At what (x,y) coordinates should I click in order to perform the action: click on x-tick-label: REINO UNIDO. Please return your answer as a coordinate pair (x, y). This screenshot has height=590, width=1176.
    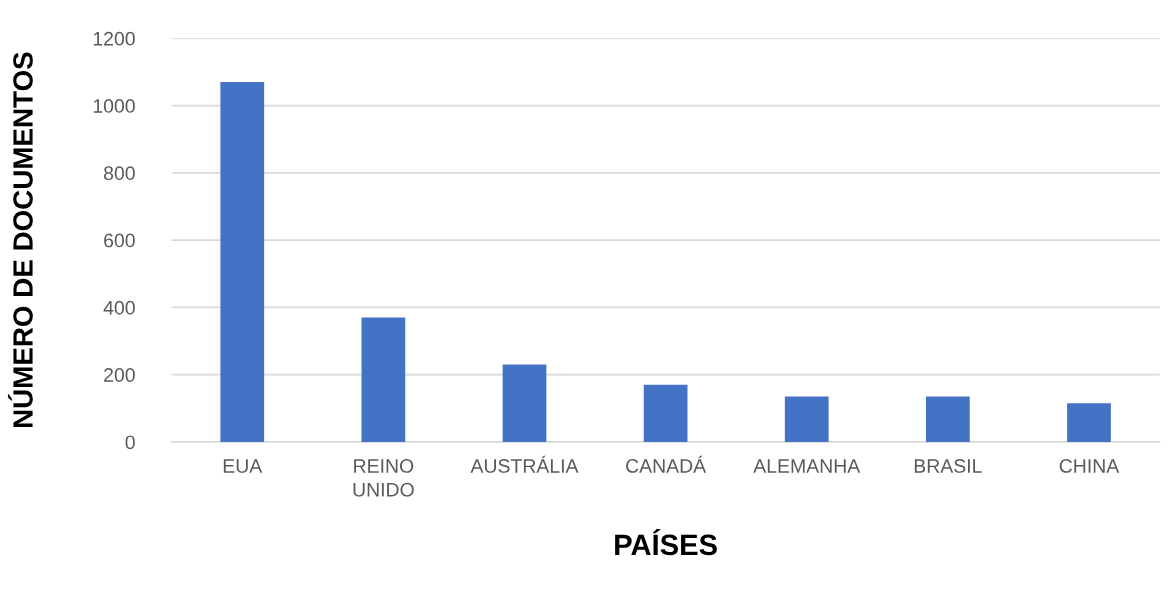
    Looking at the image, I should click on (383, 478).